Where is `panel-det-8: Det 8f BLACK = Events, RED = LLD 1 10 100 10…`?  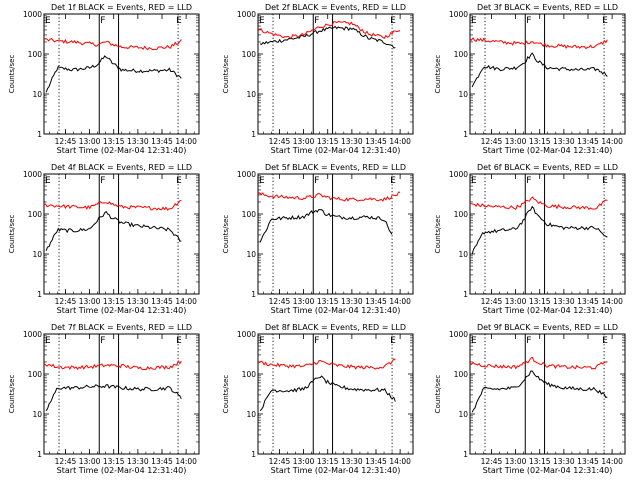 panel-det-8: Det 8f BLACK = Events, RED = LLD 1 10 100 10… is located at coordinates (318, 399).